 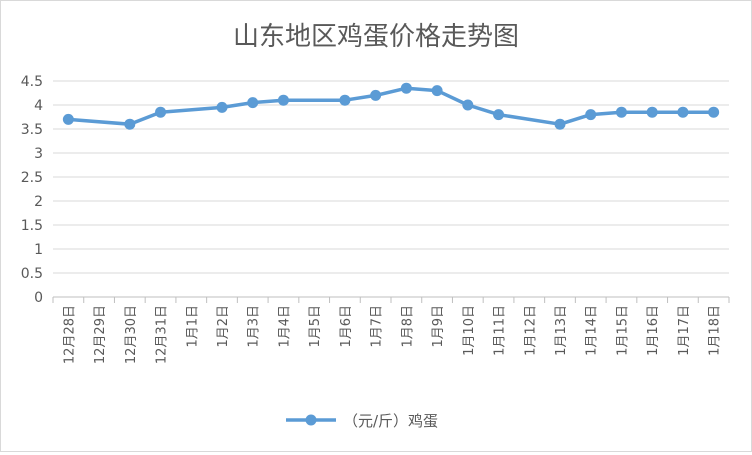 What do you see at coordinates (38, 106) in the screenshot?
I see `y-tick-label: 4` at bounding box center [38, 106].